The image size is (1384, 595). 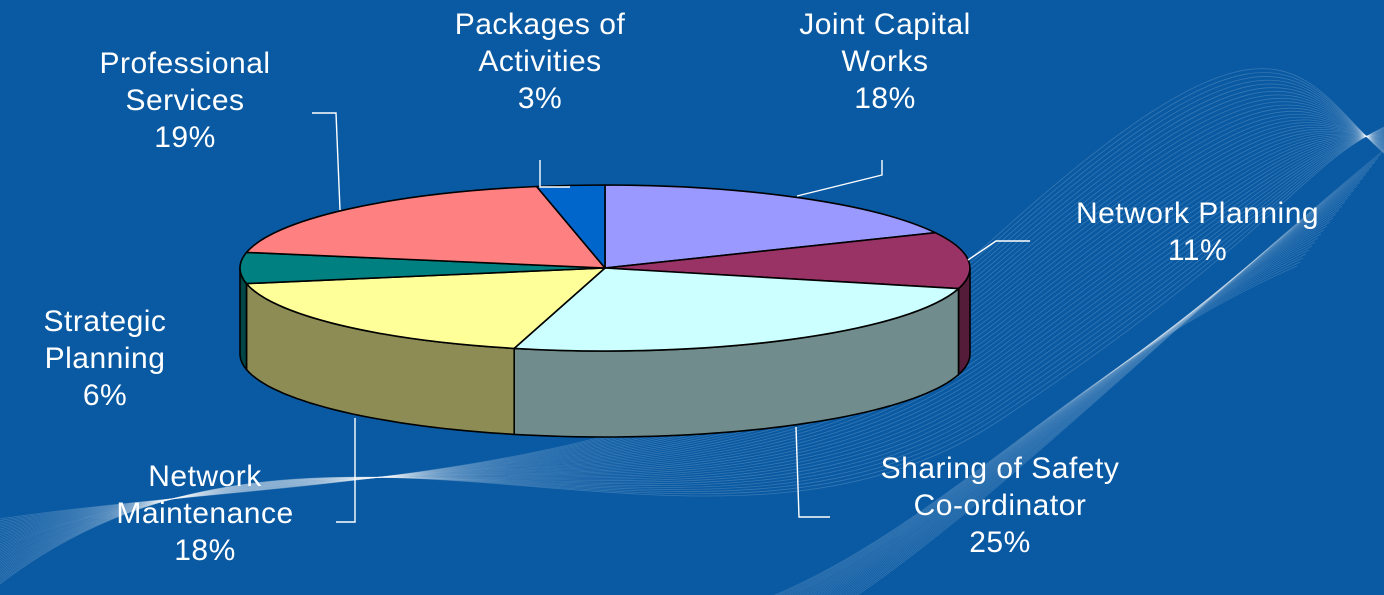 What do you see at coordinates (885, 24) in the screenshot?
I see `slice-label-text: Joint Capital` at bounding box center [885, 24].